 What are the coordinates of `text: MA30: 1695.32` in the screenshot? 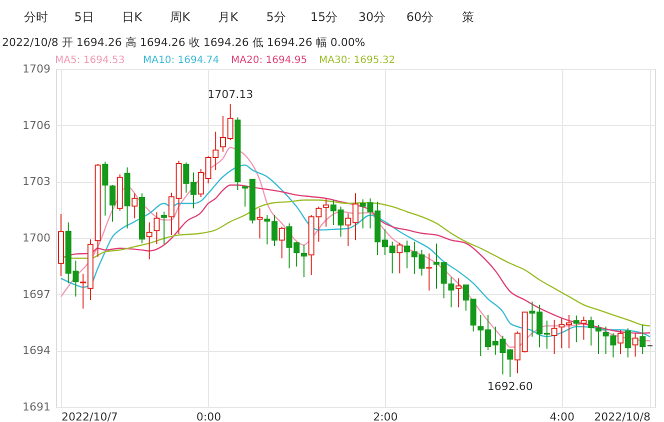 It's located at (357, 60).